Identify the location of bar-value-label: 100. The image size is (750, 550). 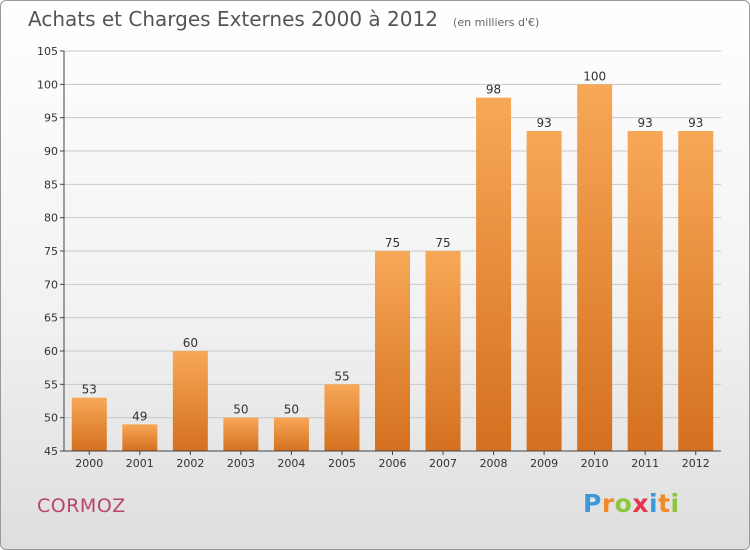
(594, 76).